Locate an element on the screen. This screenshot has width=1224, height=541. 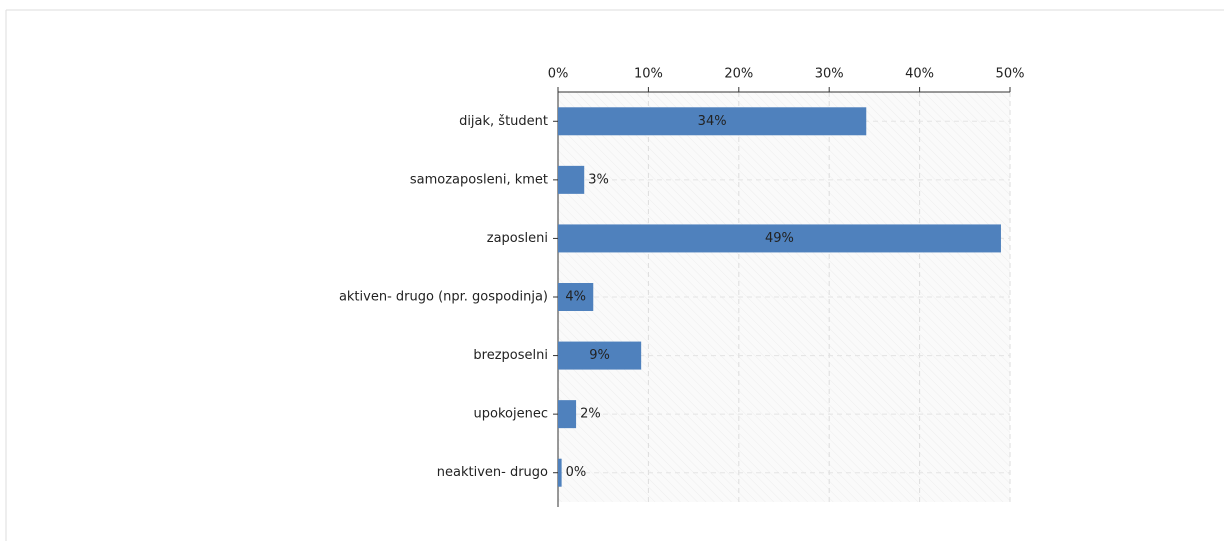
y-tick-label: dijak, študent is located at coordinates (503, 121).